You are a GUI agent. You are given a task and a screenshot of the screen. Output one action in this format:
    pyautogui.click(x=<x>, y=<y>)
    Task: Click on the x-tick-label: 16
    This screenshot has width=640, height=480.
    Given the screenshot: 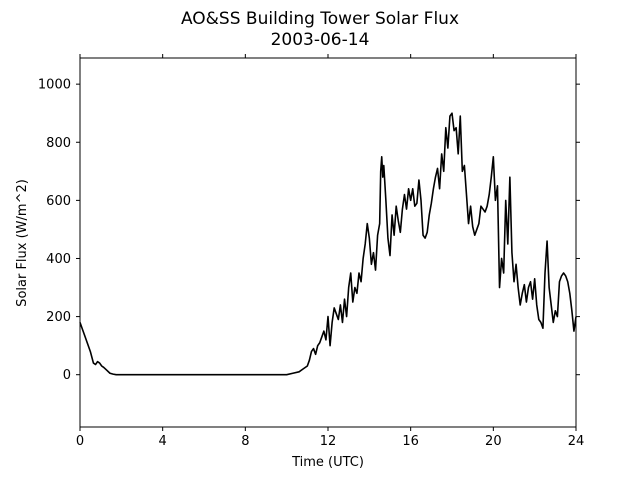 What is the action you would take?
    pyautogui.click(x=410, y=441)
    